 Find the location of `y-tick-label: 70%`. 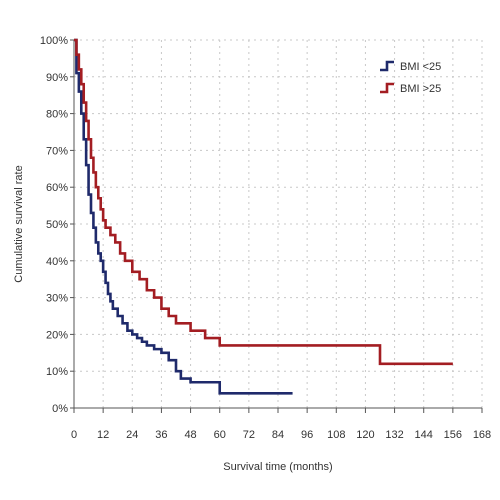

y-tick-label: 70% is located at coordinates (57, 151).